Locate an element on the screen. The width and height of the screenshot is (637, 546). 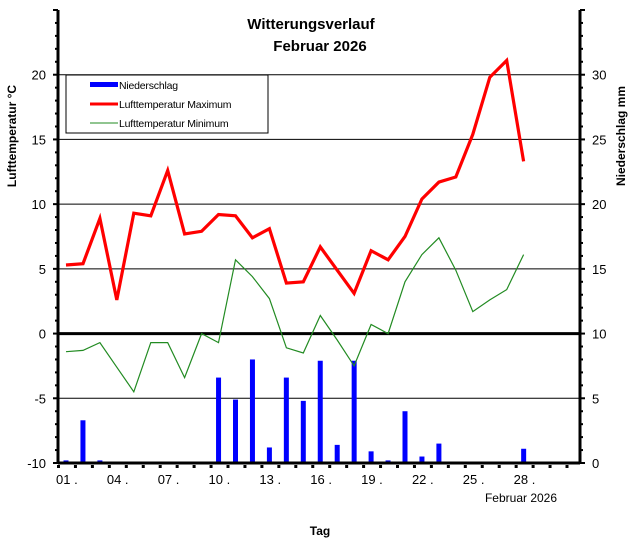
x-axis-ticks: 01 . 04 . 07 . 10 . 13 . 16 . 19 . 22 . 25 . 28 . is located at coordinates (312, 476).